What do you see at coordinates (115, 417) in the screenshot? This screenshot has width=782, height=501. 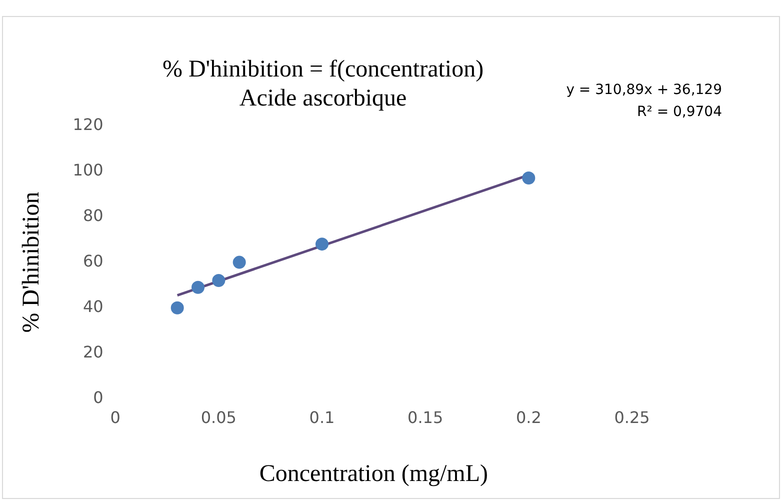 I see `x-tick-label: 0` at bounding box center [115, 417].